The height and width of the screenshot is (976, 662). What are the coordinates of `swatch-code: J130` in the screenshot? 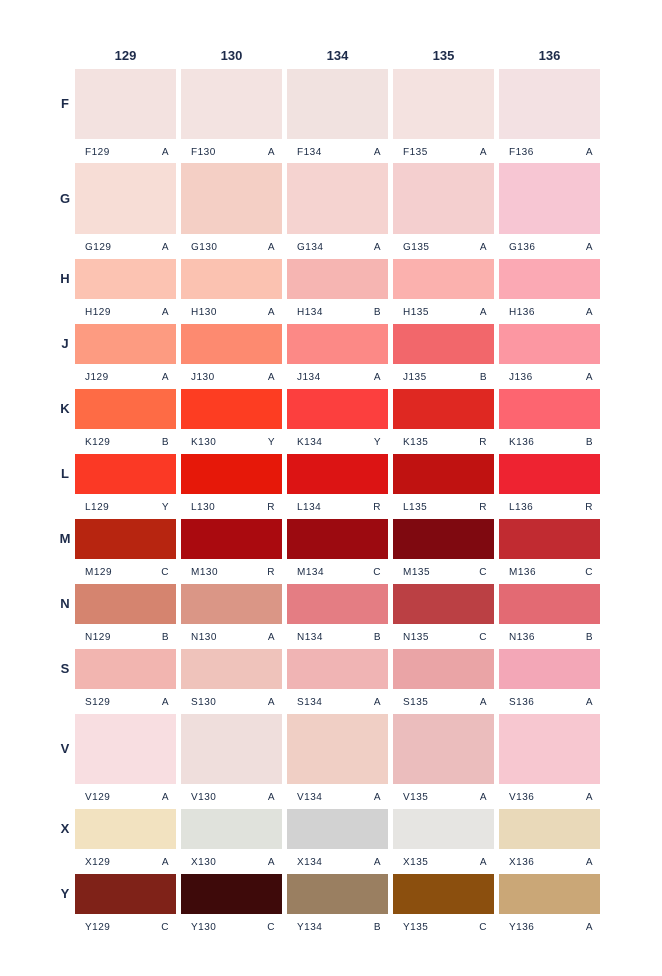 It's located at (203, 377).